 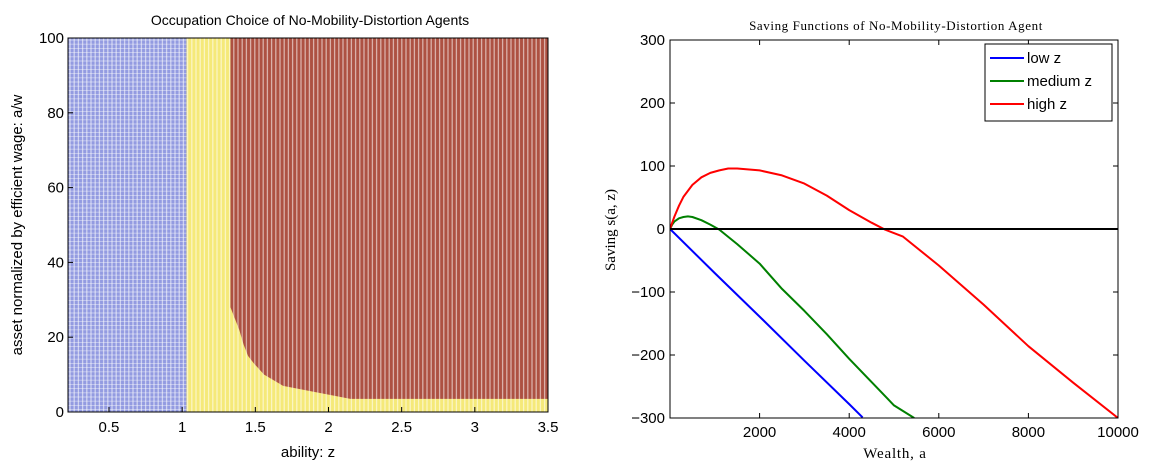 What do you see at coordinates (1028, 432) in the screenshot?
I see `right-x-tick-label: 8000` at bounding box center [1028, 432].